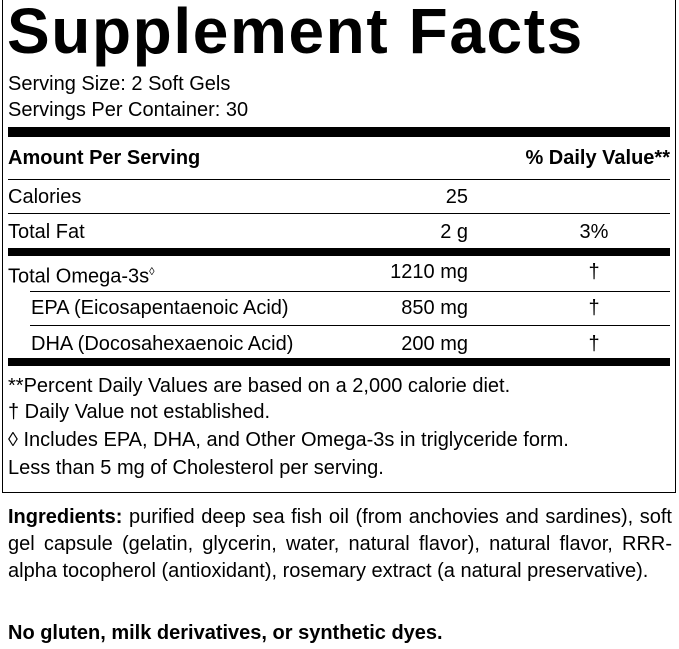 The height and width of the screenshot is (649, 679). Describe the element at coordinates (160, 308) in the screenshot. I see `row-name: EPA (Eicosapentaenoic Acid)` at that location.